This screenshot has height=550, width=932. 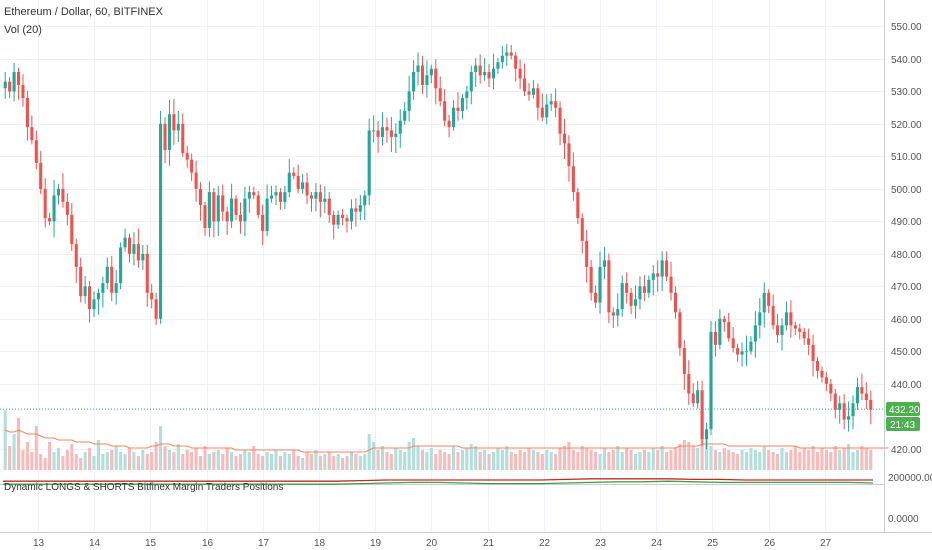 What do you see at coordinates (657, 543) in the screenshot?
I see `time-tick-label: 24` at bounding box center [657, 543].